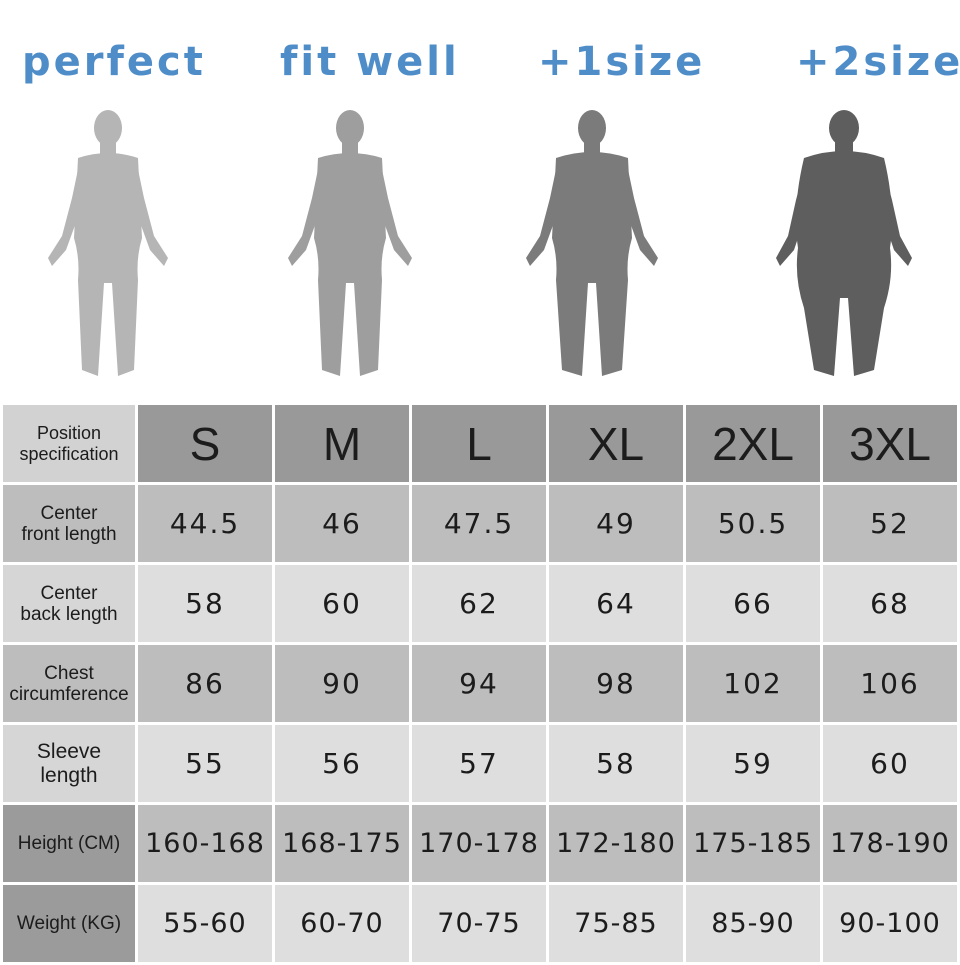  I want to click on table-cell: 90-100, so click(890, 923).